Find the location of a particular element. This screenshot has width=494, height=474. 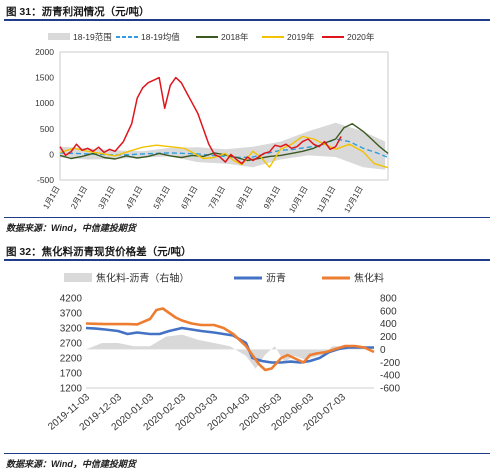

y-right-tick-label-3: 0 is located at coordinates (383, 350).